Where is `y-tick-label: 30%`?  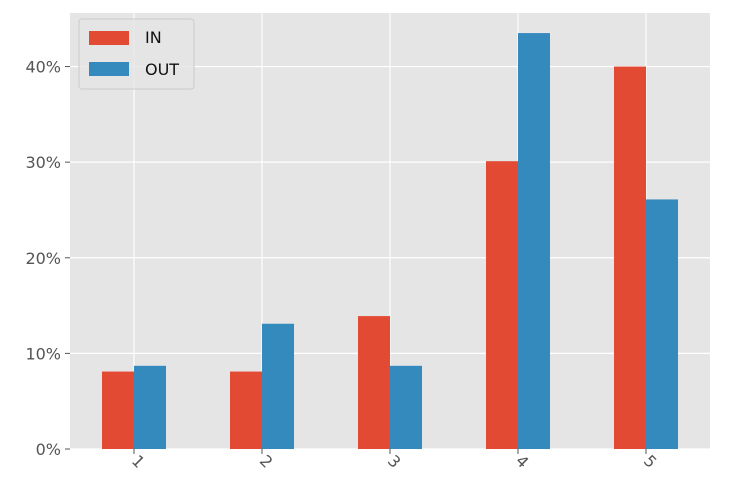 y-tick-label: 30% is located at coordinates (43, 162).